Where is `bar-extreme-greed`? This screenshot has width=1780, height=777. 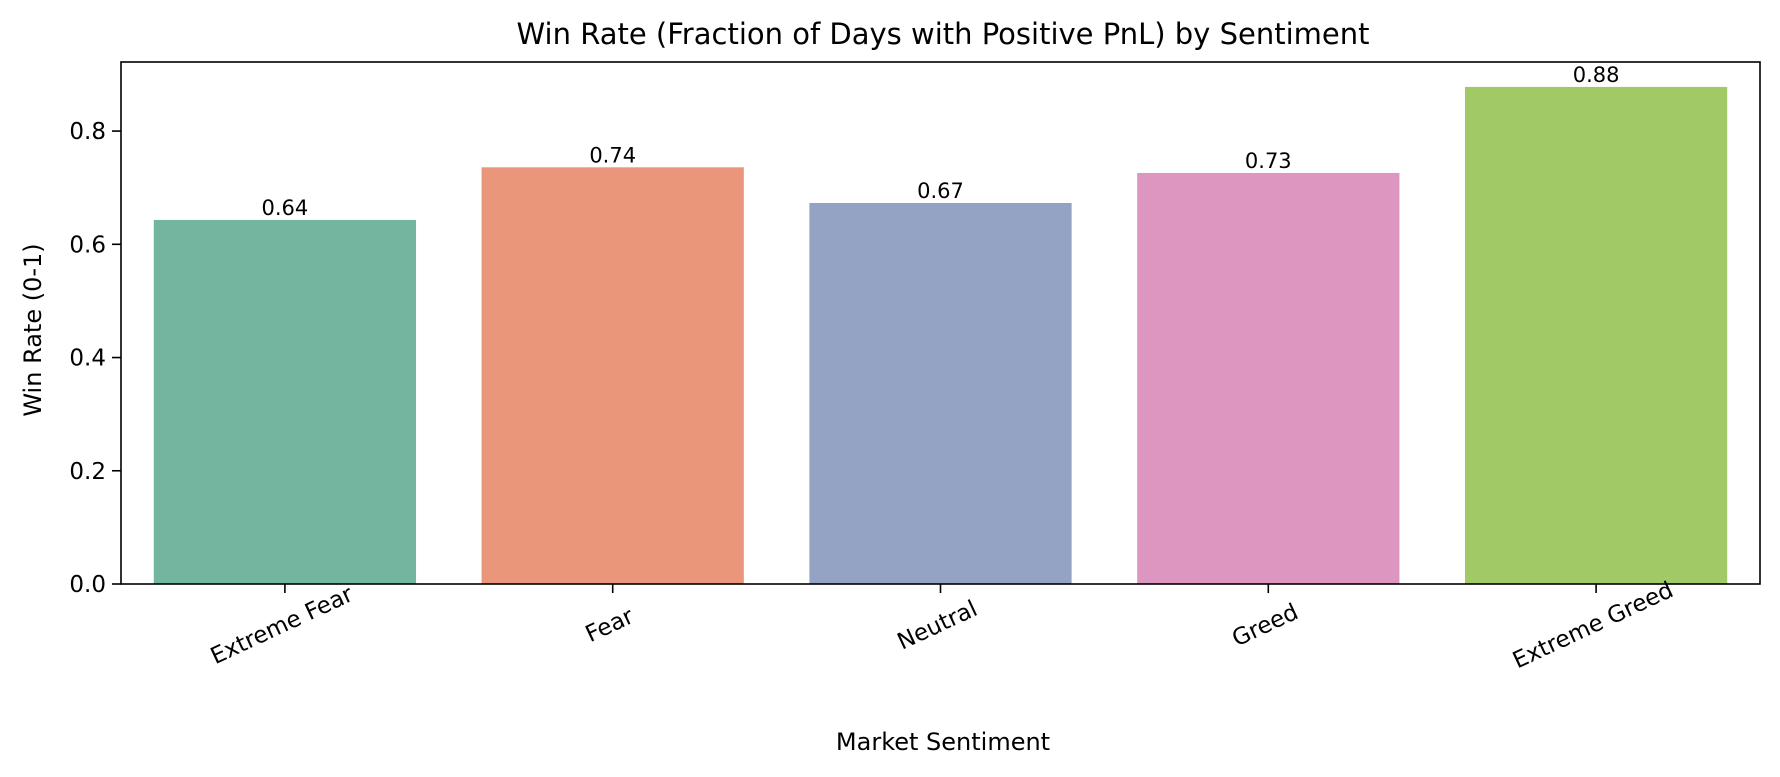
bar-extreme-greed is located at coordinates (1596, 335).